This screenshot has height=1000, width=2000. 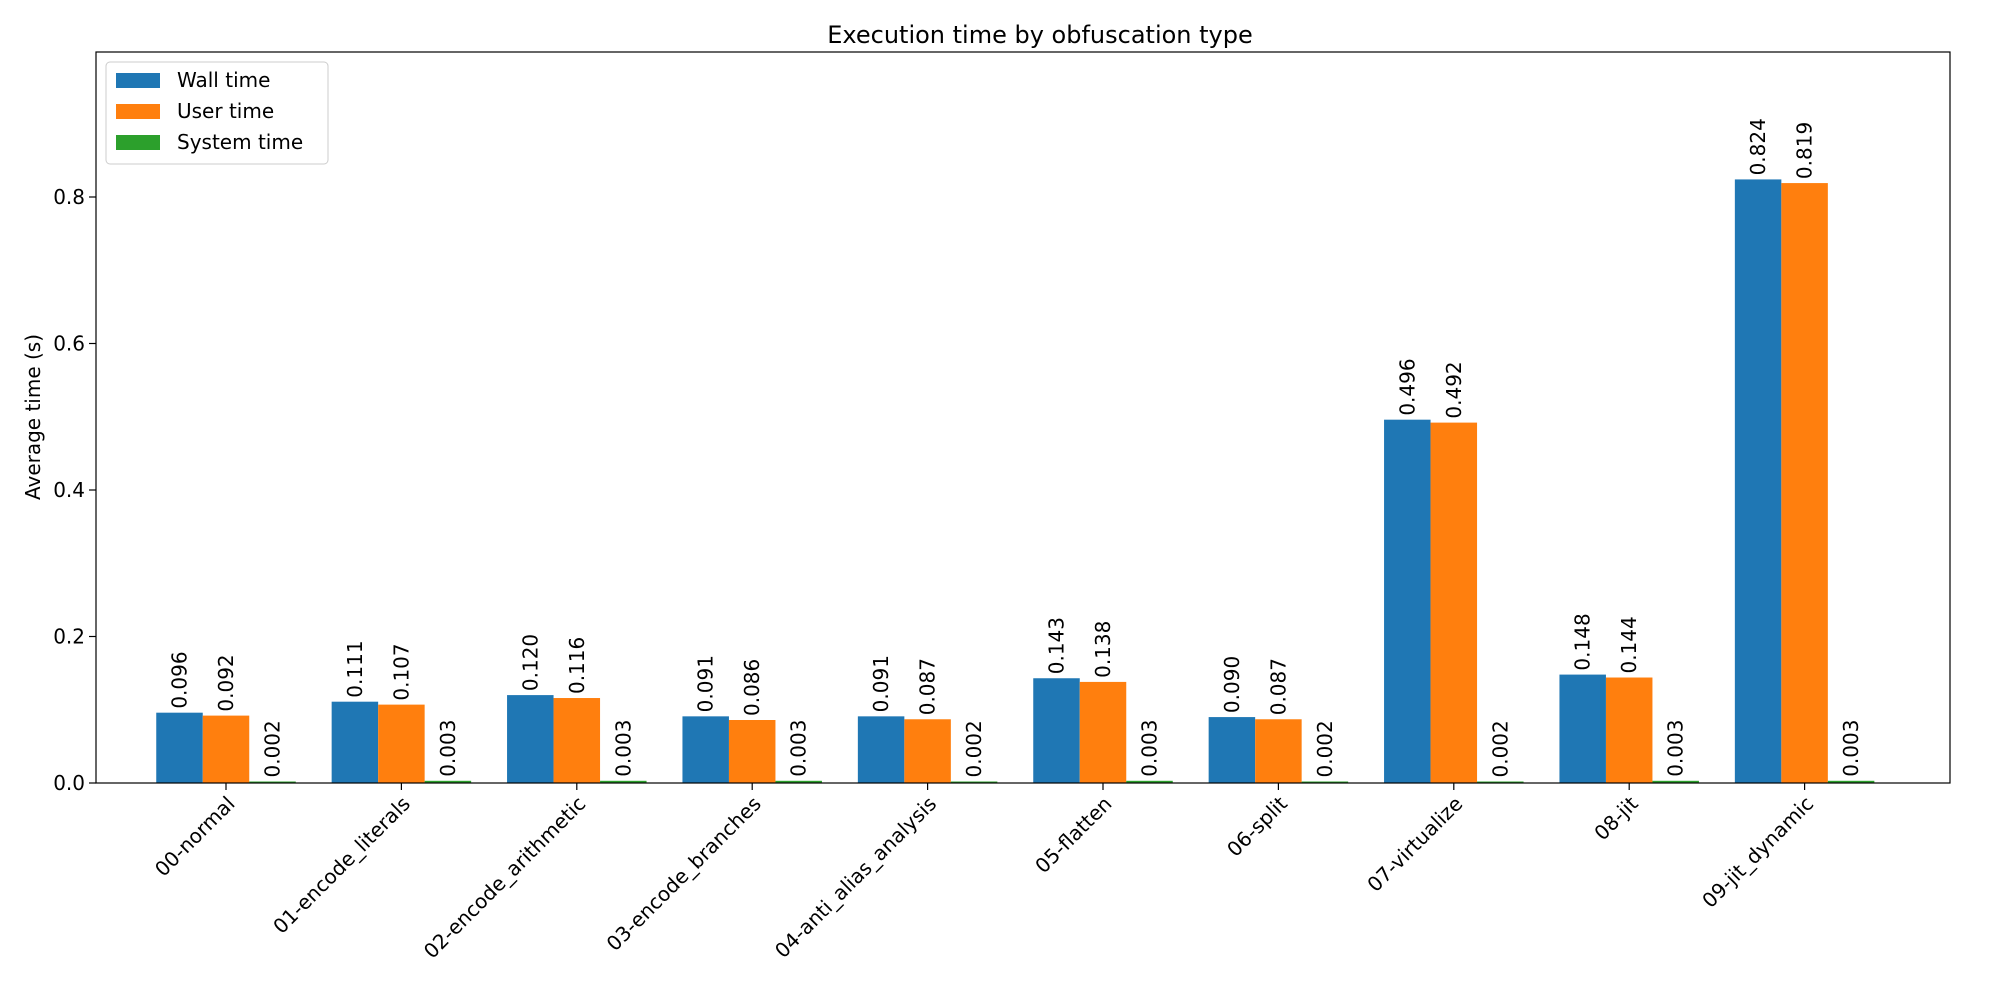 I want to click on value-label-user-time-2: 0.116, so click(x=577, y=665).